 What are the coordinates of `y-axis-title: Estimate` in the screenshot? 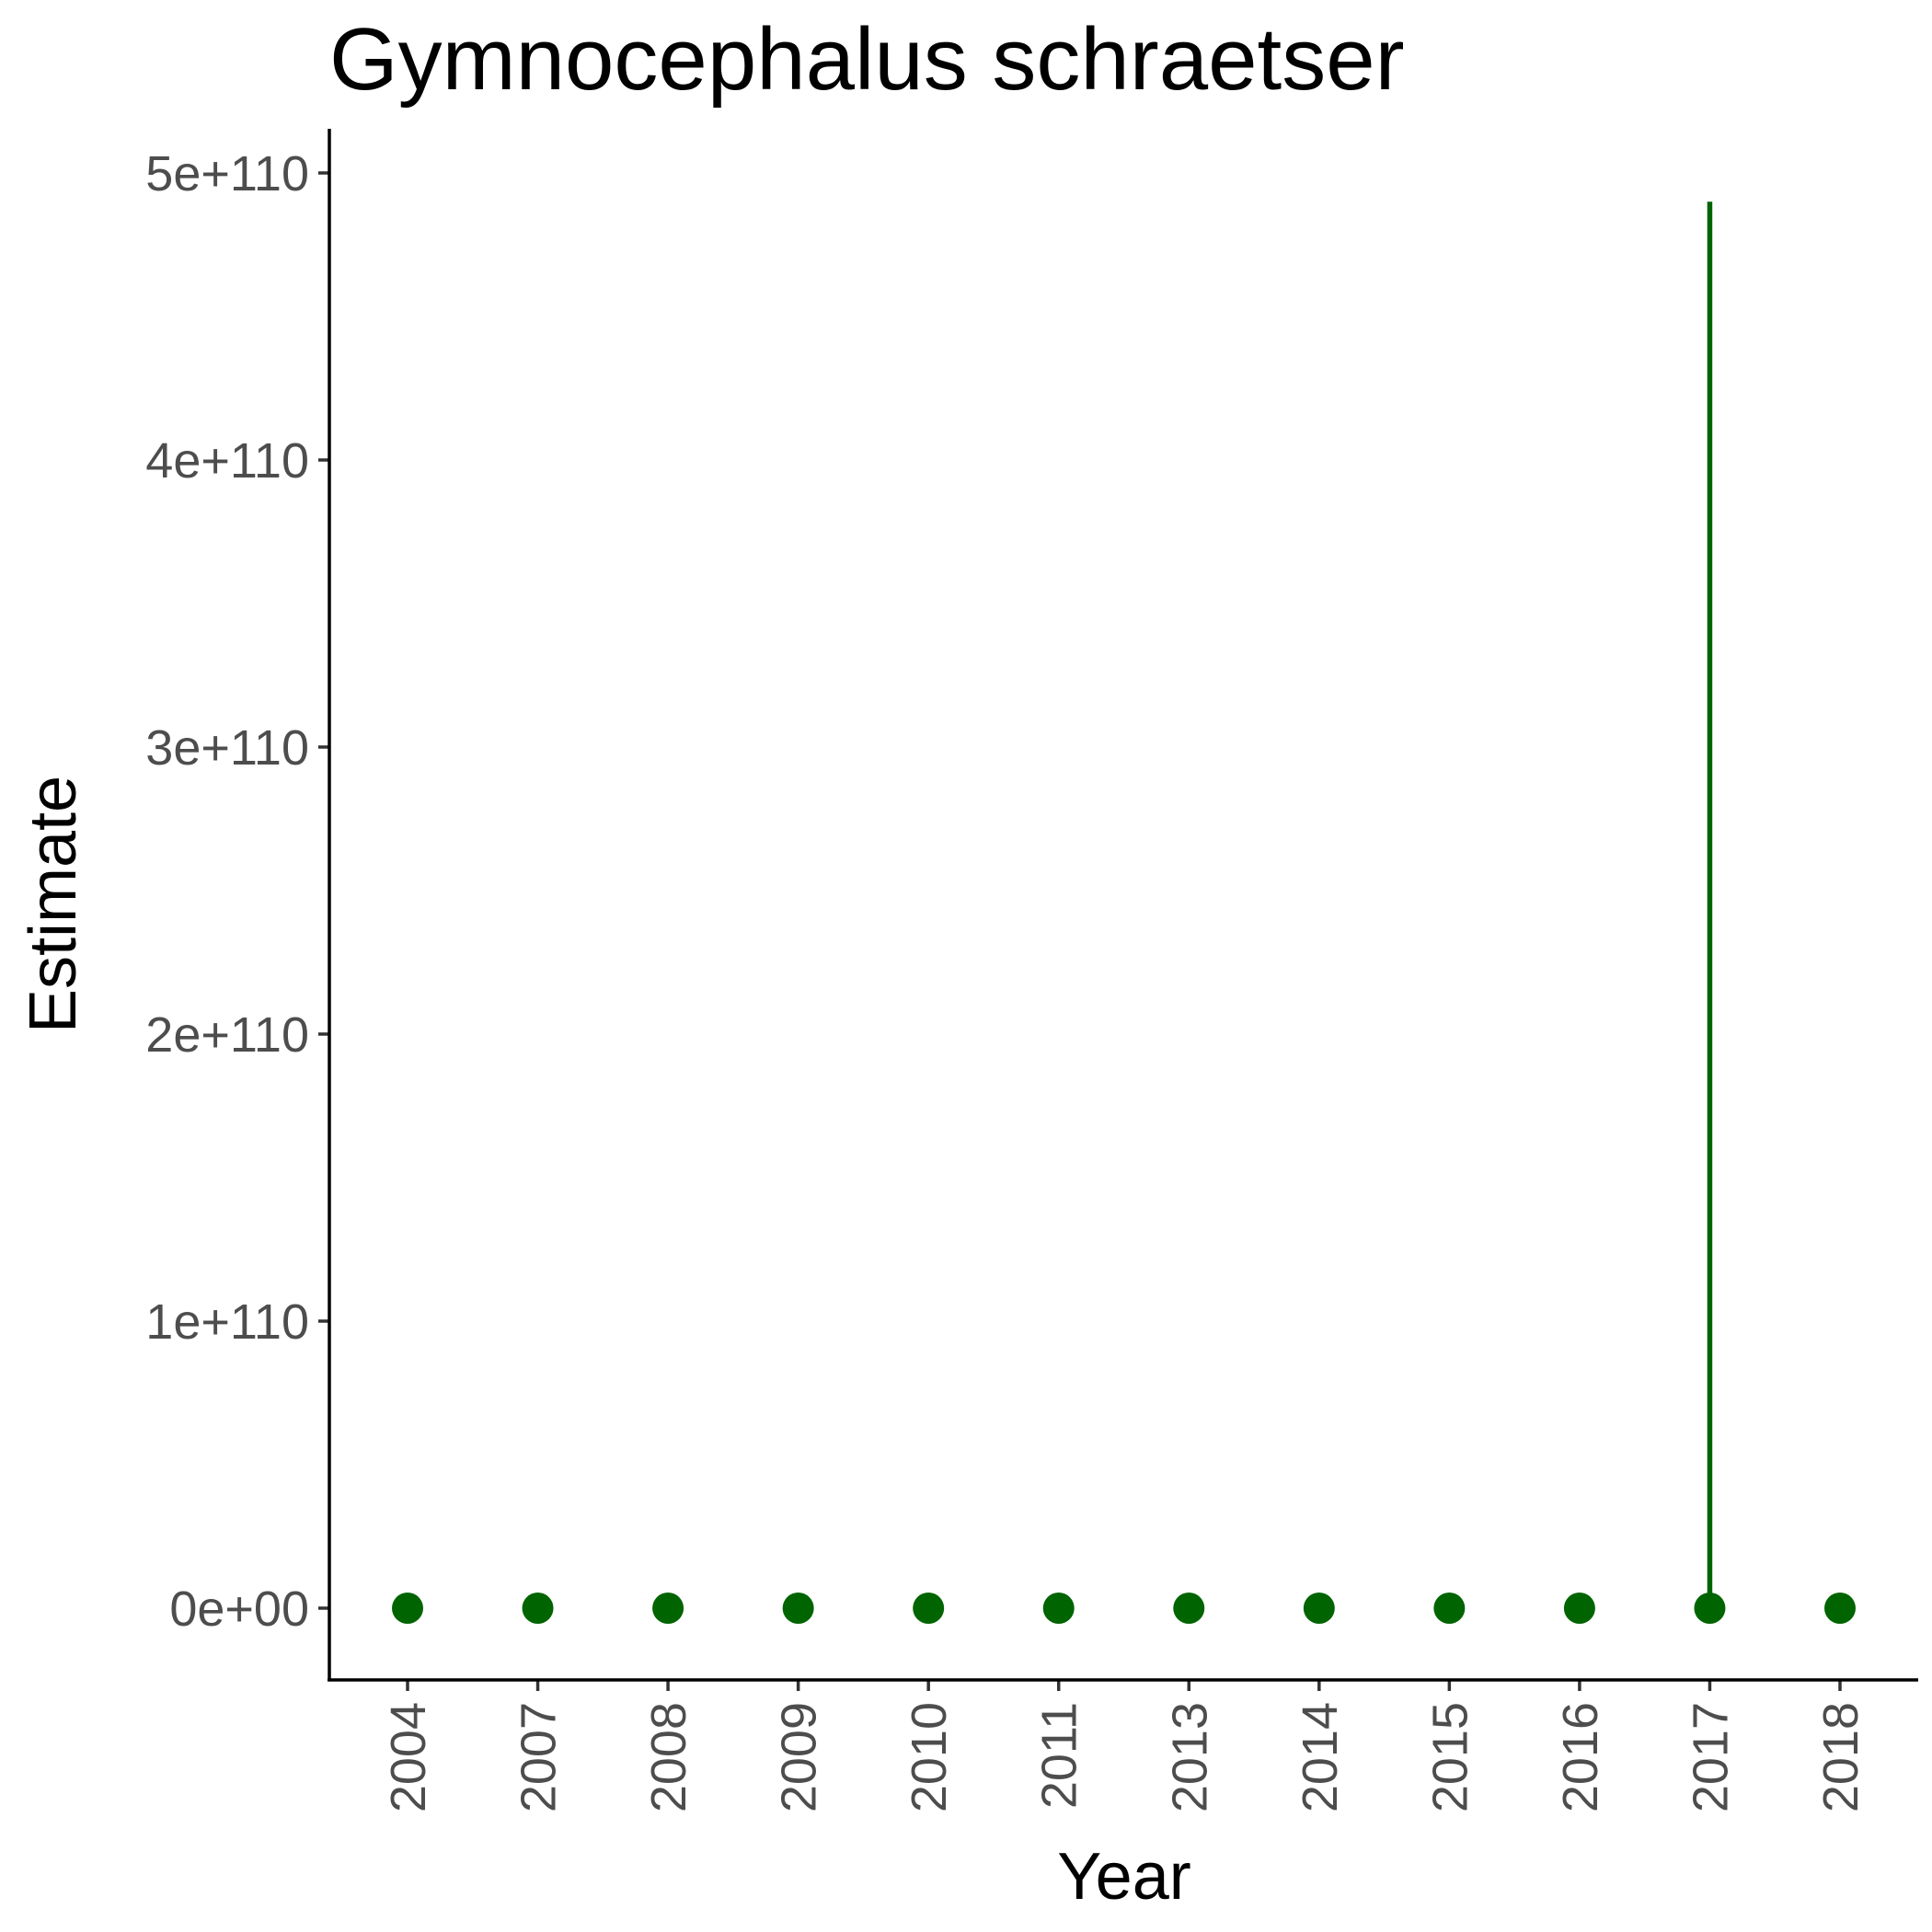 It's located at (53, 904).